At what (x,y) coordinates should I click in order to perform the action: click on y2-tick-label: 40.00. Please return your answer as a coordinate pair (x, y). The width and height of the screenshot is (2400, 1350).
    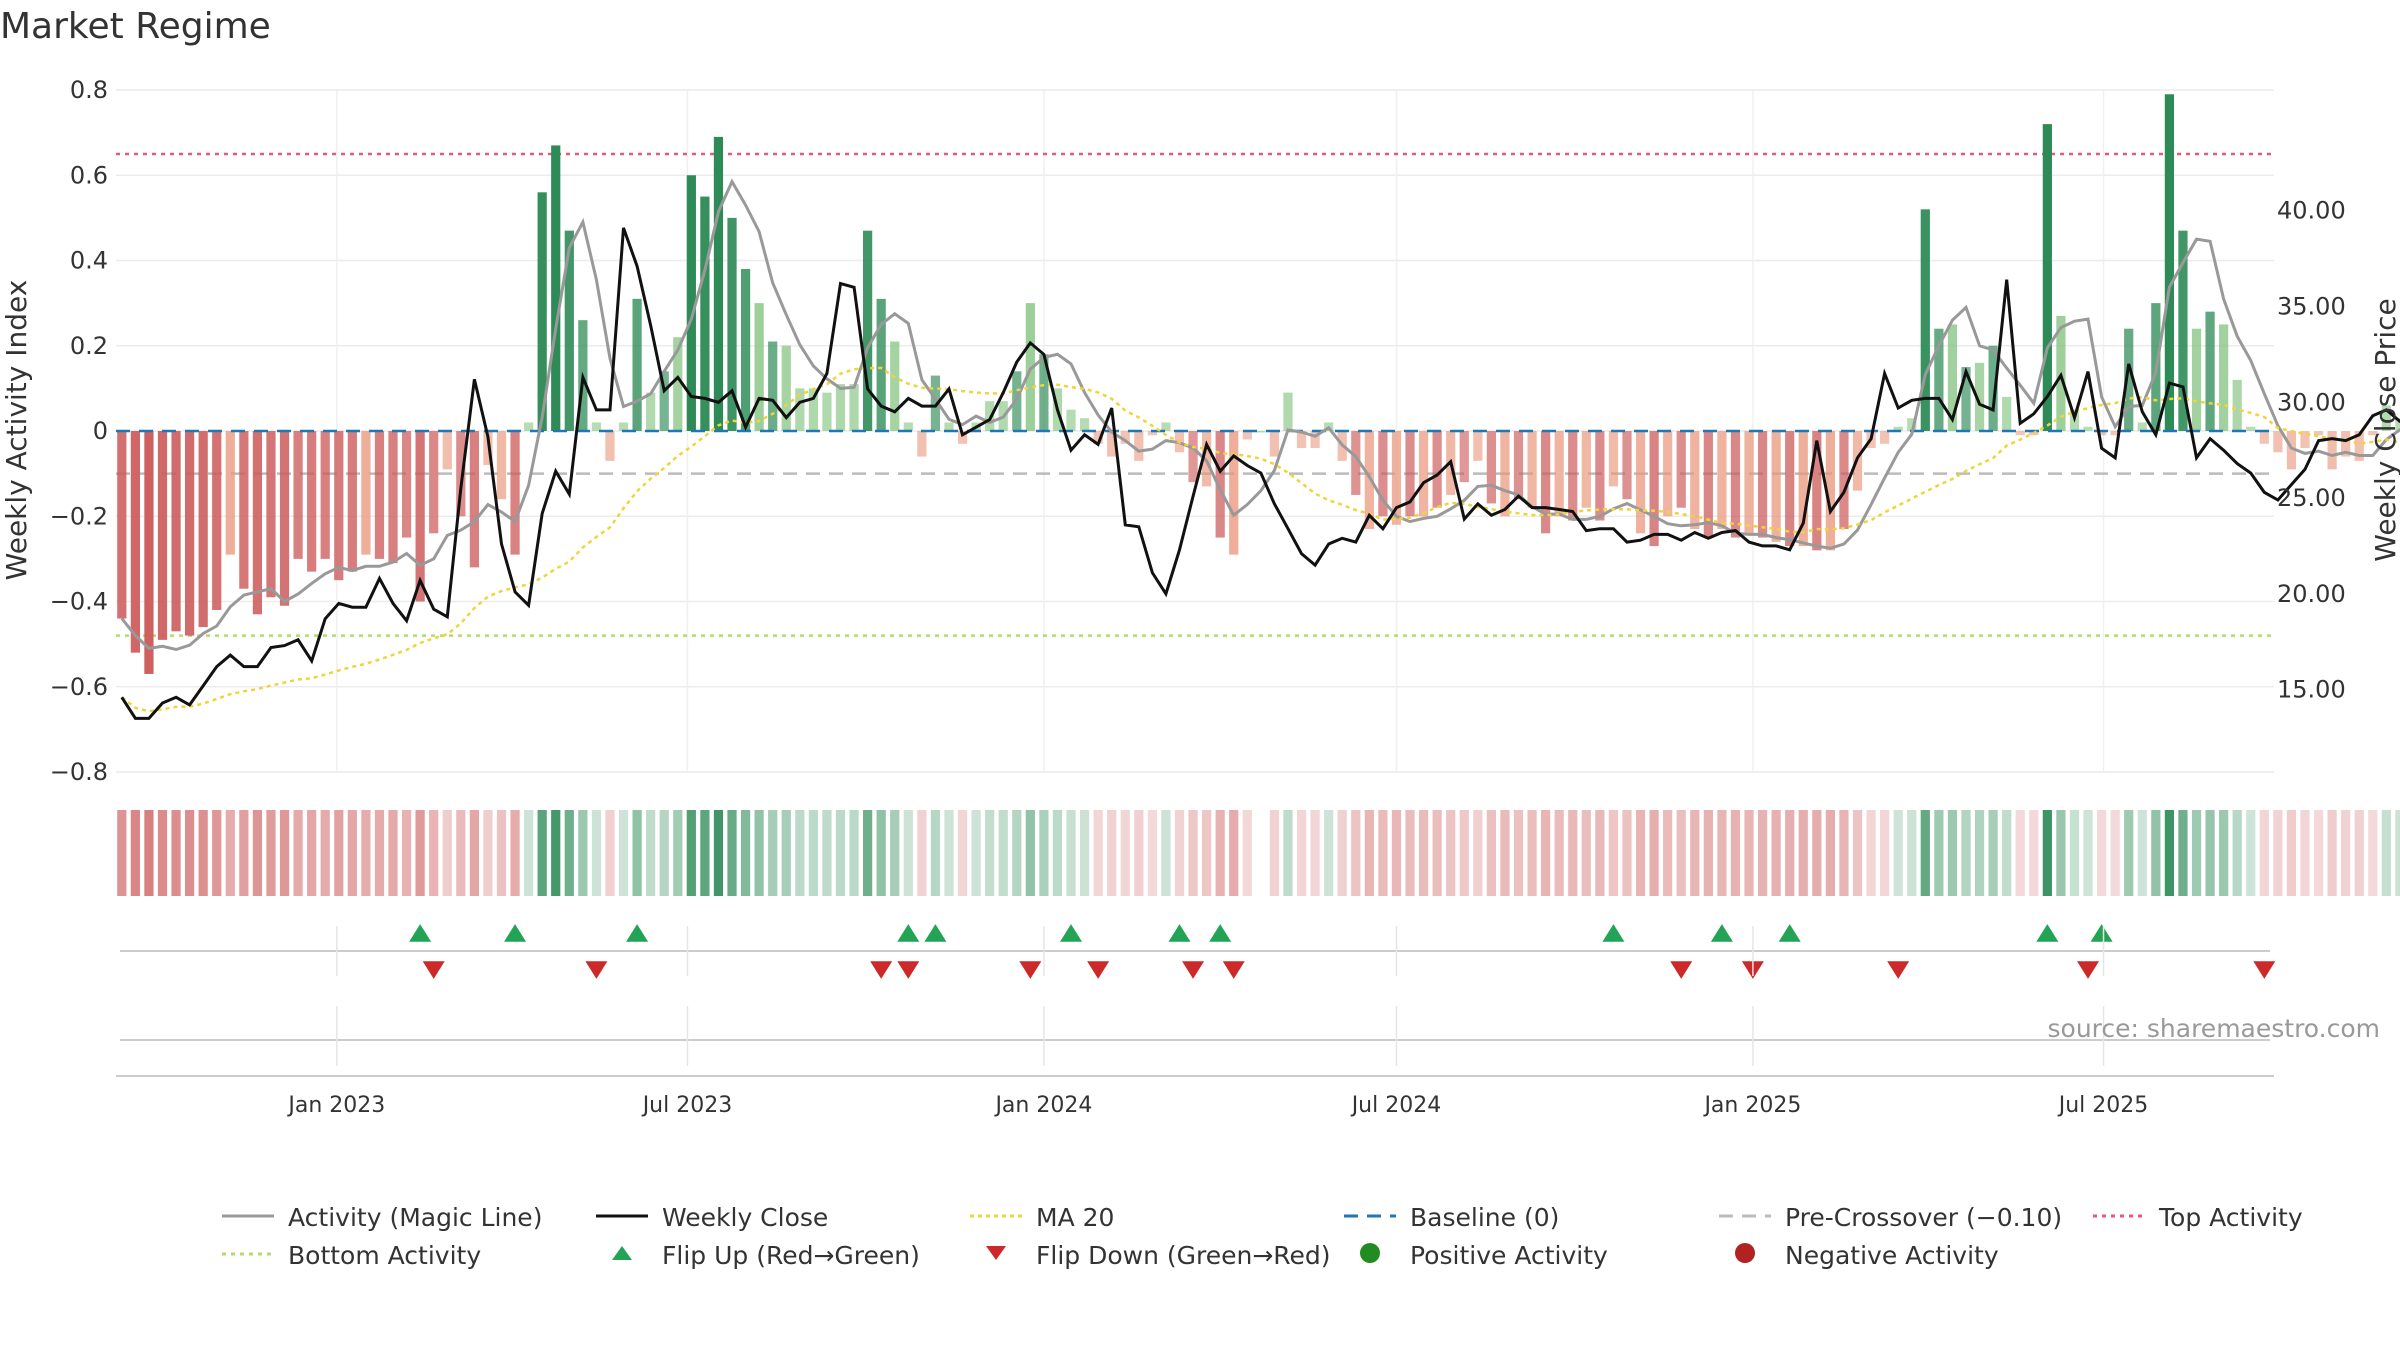
    Looking at the image, I should click on (2311, 211).